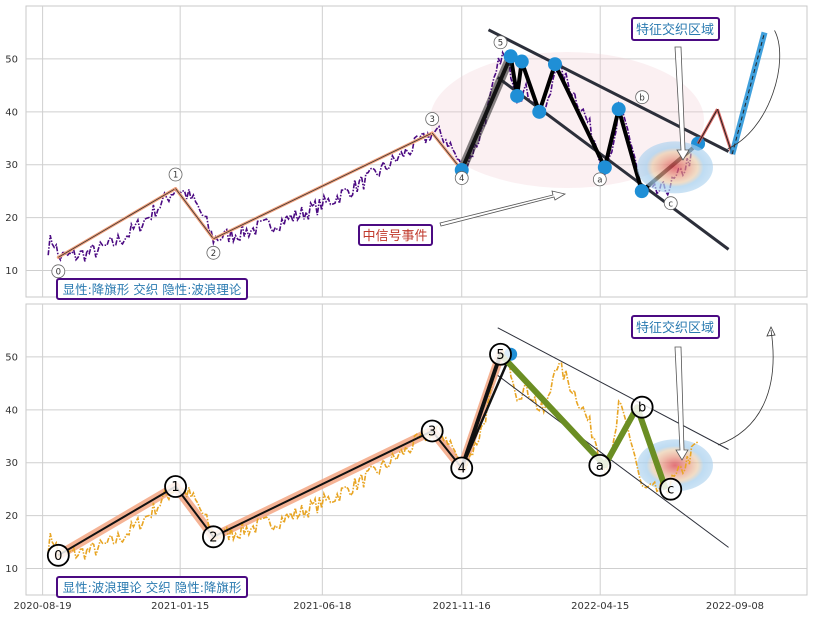 The width and height of the screenshot is (813, 617). What do you see at coordinates (486, 113) in the screenshot?
I see `thrust-segment` at bounding box center [486, 113].